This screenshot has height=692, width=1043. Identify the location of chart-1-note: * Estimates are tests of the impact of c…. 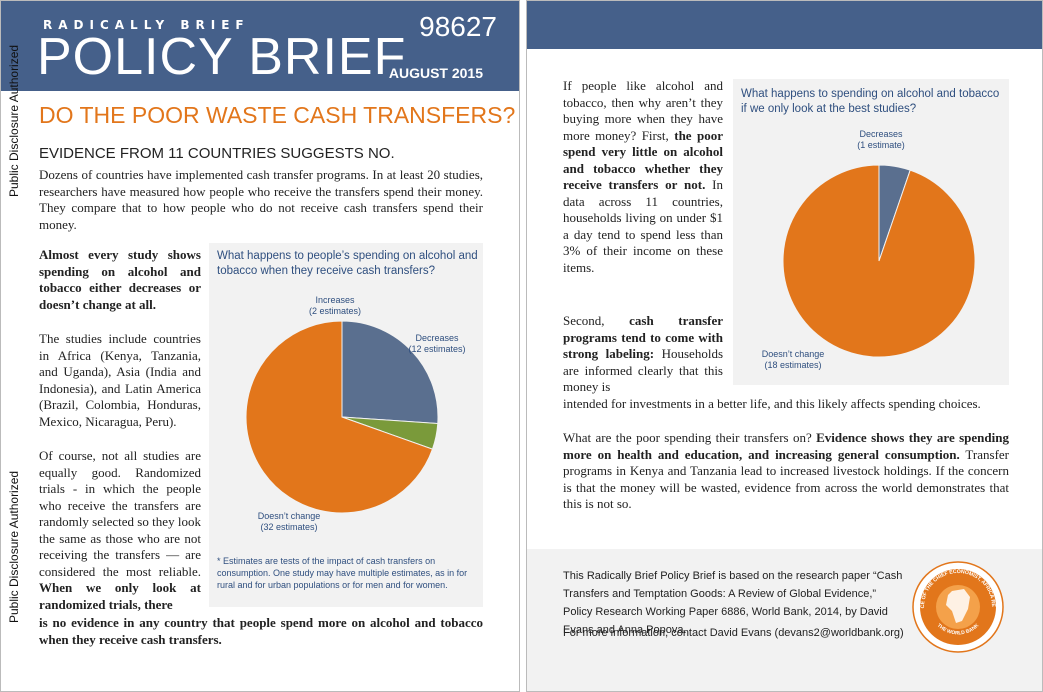
(342, 573).